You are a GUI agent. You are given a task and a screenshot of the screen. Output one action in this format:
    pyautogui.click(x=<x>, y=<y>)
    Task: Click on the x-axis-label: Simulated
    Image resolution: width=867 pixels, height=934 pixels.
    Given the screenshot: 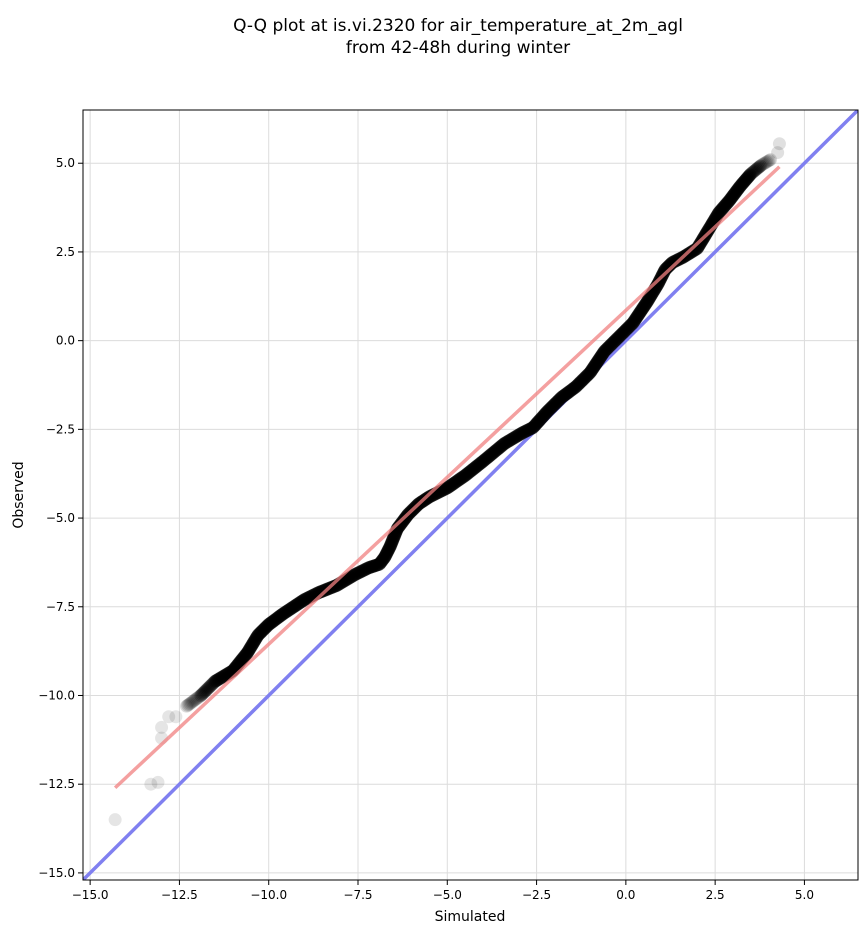 What is the action you would take?
    pyautogui.click(x=470, y=917)
    